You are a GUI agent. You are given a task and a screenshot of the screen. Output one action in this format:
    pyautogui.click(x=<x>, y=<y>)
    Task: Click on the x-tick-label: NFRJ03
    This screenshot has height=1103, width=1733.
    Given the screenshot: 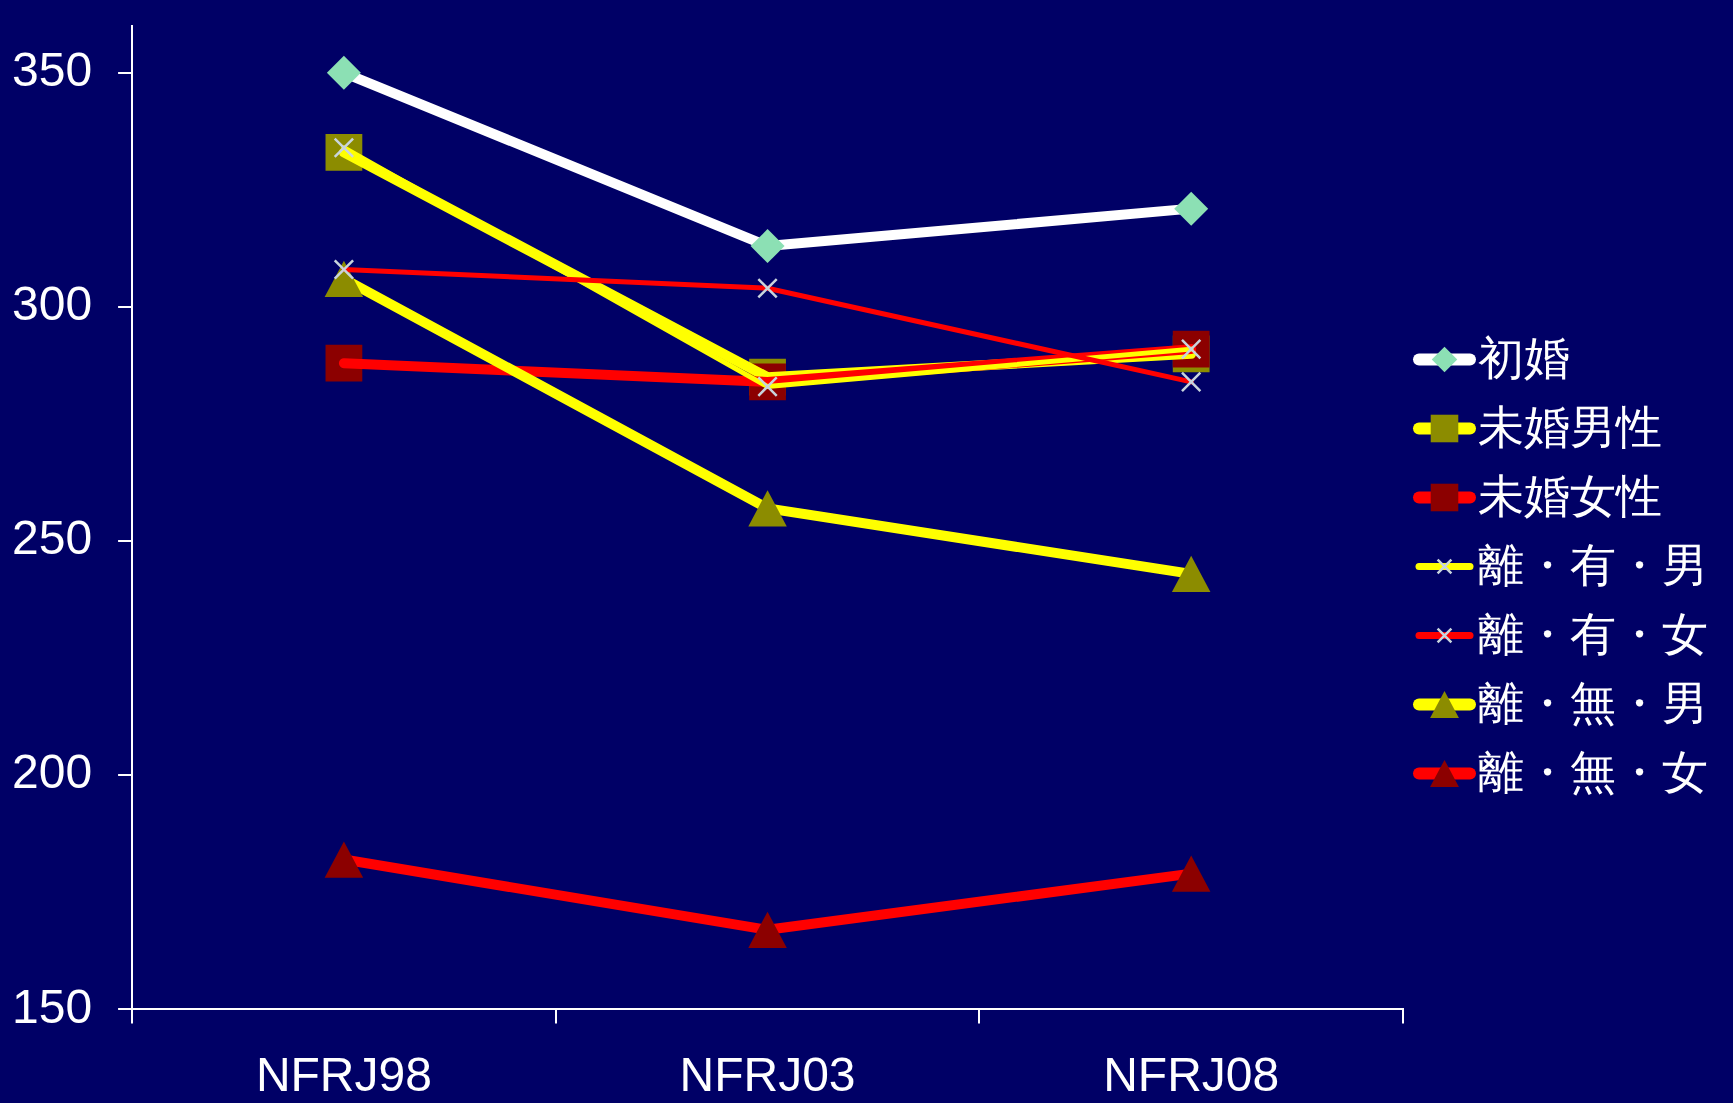 What is the action you would take?
    pyautogui.click(x=767, y=1075)
    